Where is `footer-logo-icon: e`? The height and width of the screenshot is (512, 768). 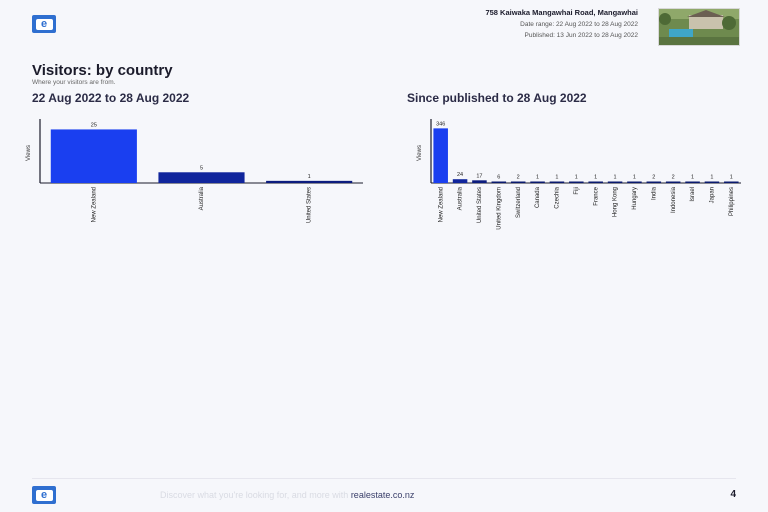
footer-logo-icon: e is located at coordinates (44, 495).